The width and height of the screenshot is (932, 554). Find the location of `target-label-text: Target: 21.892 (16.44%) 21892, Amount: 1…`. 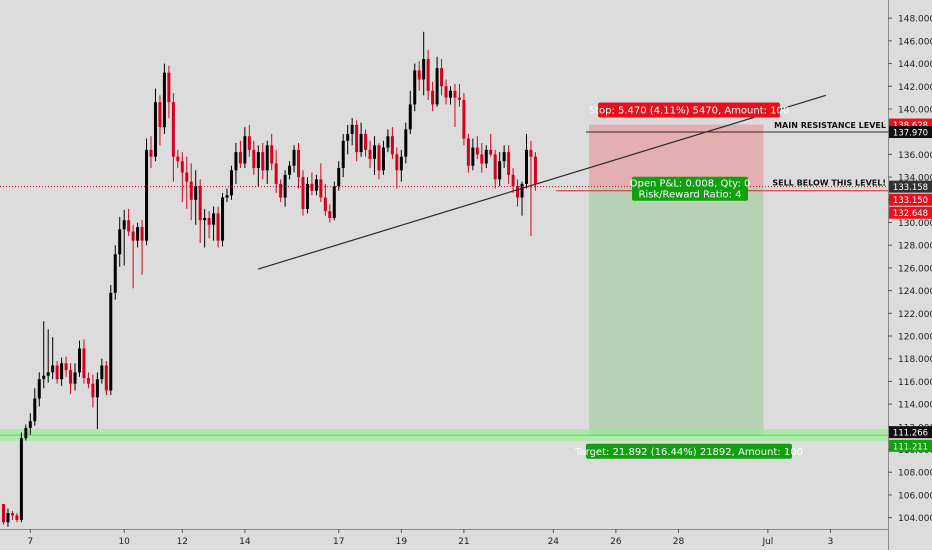

target-label-text: Target: 21.892 (16.44%) 21892, Amount: 1… is located at coordinates (688, 452).